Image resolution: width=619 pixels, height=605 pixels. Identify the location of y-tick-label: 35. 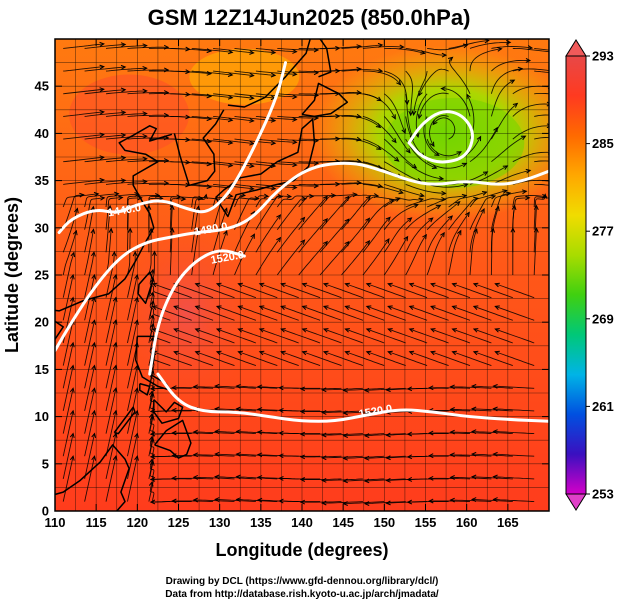
(42, 180).